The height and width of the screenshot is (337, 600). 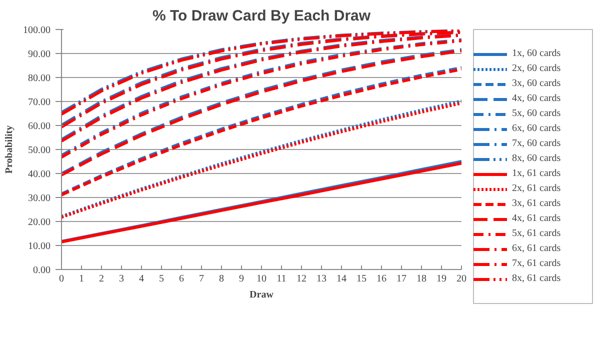 I want to click on x-tick-label: 6, so click(x=181, y=279).